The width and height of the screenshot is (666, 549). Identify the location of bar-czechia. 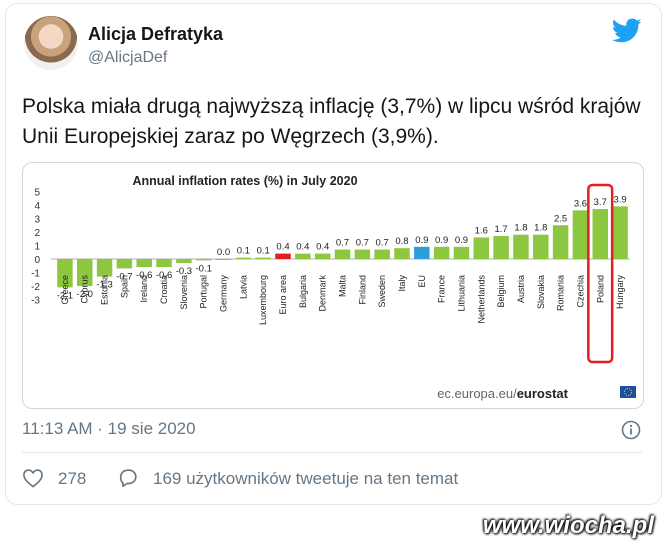
(580, 234).